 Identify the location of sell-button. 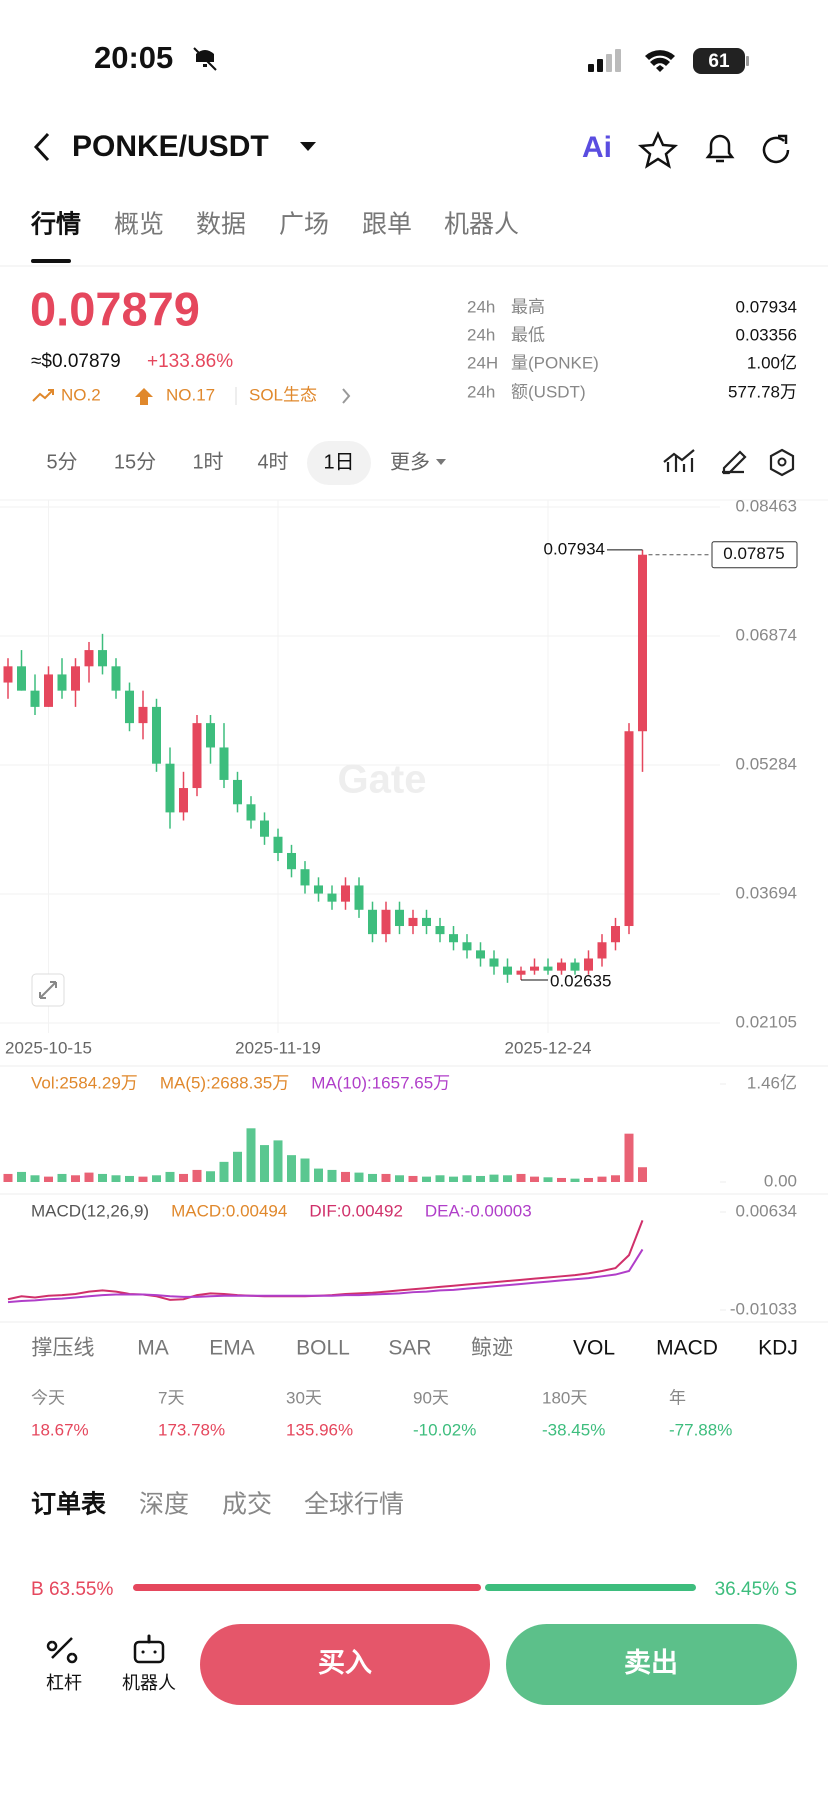
(651, 1664).